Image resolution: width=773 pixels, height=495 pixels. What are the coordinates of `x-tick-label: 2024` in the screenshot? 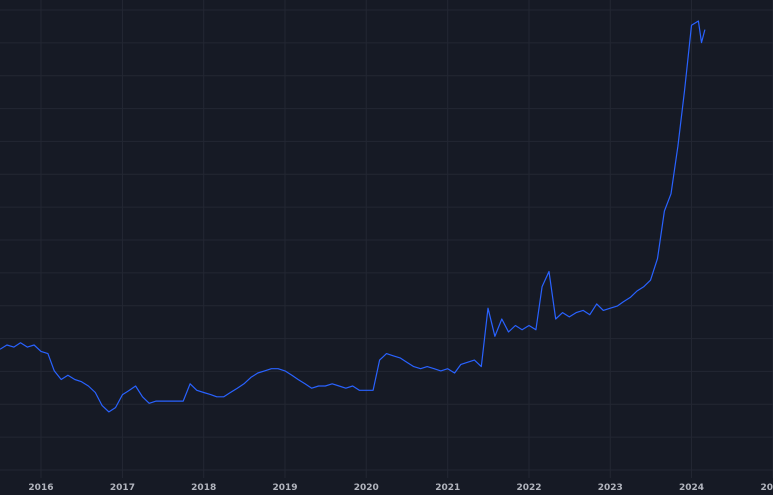 It's located at (691, 488).